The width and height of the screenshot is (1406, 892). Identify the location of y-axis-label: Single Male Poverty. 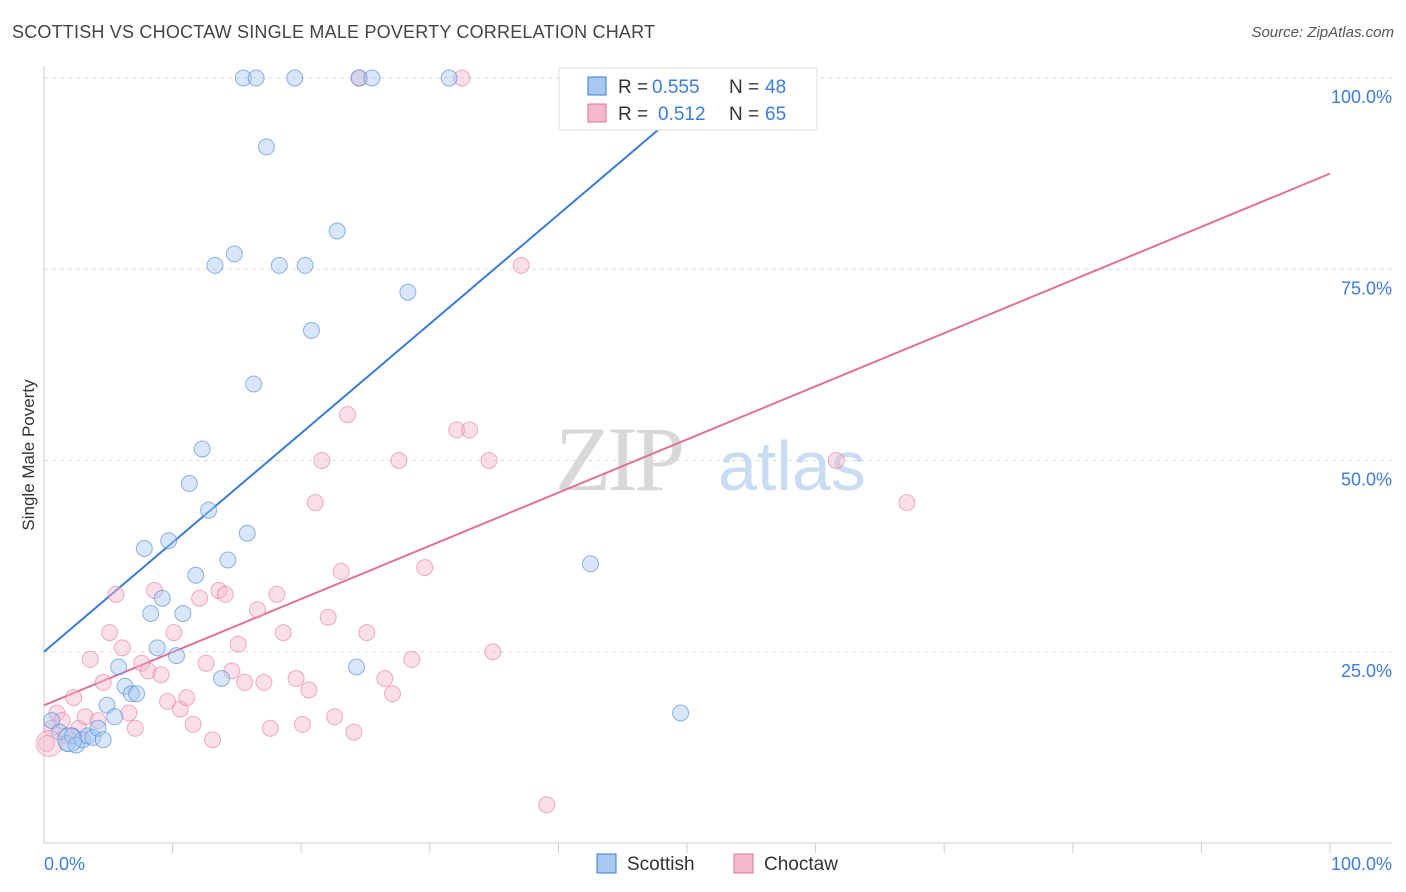
(28, 455).